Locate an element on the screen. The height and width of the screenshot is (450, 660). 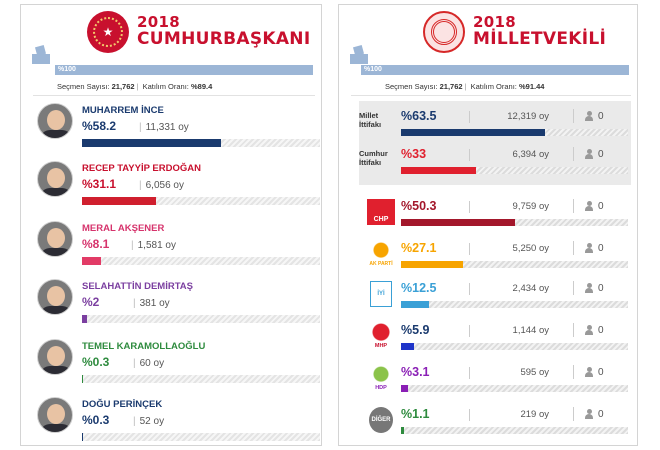
iyi-logo-icon: İYİ is located at coordinates (381, 294).